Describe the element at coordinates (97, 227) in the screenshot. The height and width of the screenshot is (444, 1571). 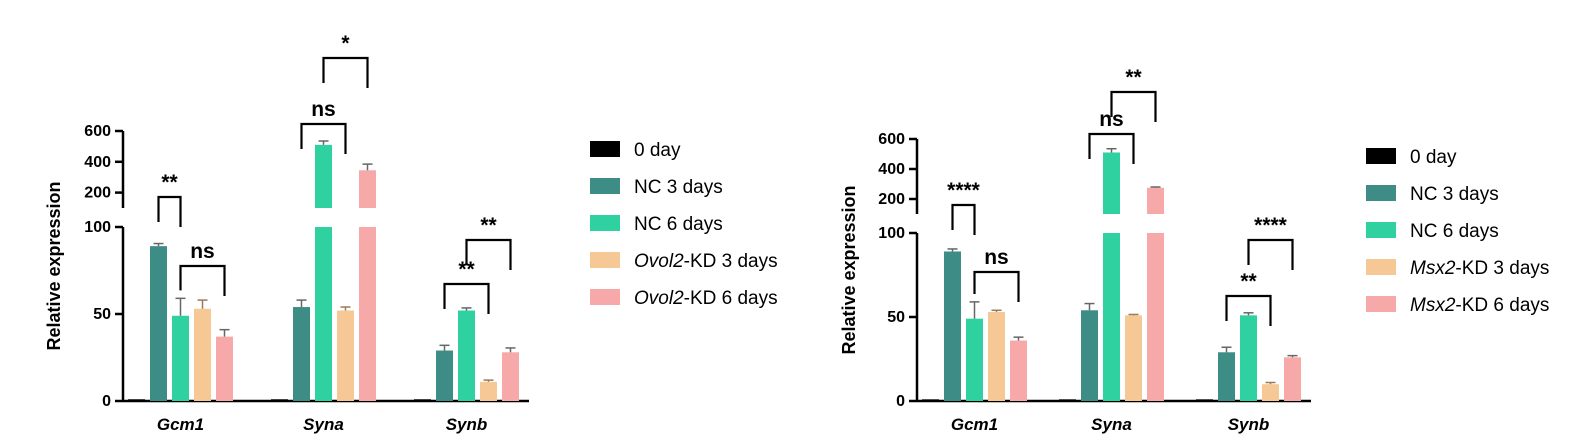
I see `y-tick-label: 100` at that location.